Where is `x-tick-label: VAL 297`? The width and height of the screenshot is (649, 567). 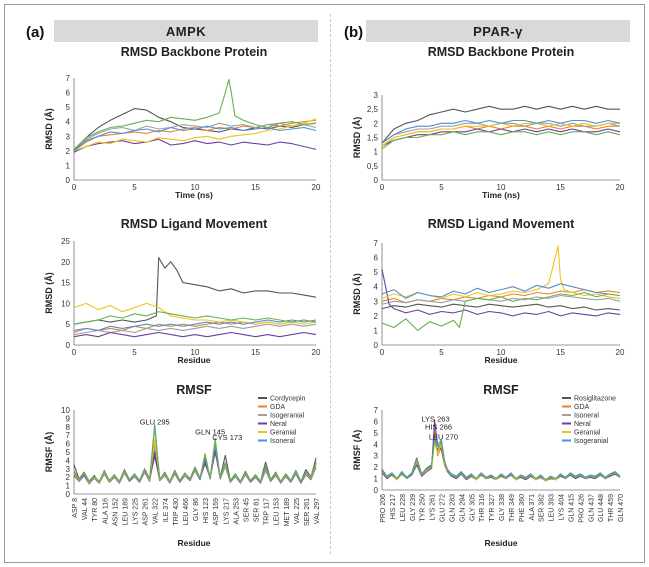 x-tick-label: VAL 297 is located at coordinates (317, 511).